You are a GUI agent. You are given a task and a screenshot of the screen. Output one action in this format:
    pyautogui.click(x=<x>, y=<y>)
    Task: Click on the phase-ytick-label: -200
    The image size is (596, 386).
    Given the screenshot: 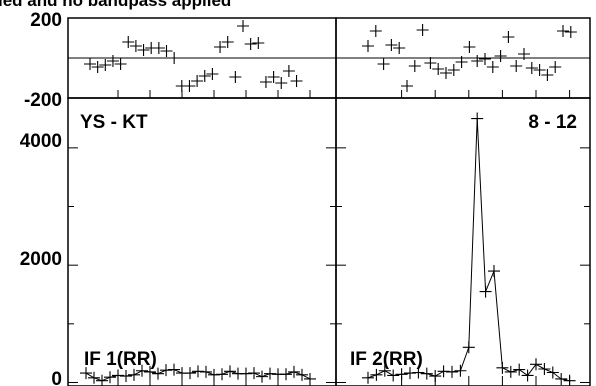 What is the action you would take?
    pyautogui.click(x=43, y=100)
    